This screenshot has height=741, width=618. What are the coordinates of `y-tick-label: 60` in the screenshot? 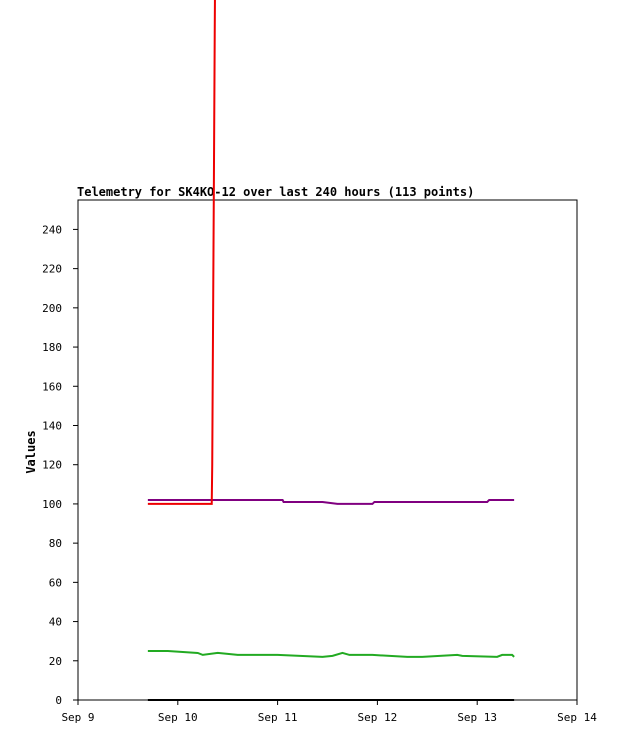 It's located at (55, 582).